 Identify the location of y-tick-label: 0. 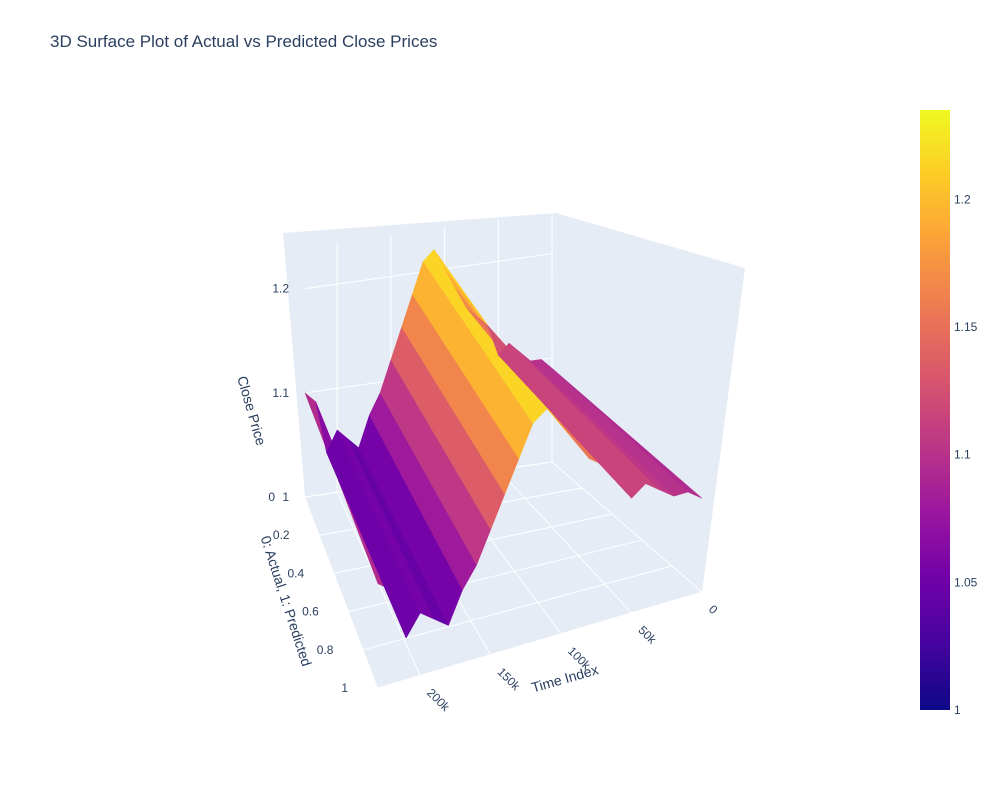
(271, 497).